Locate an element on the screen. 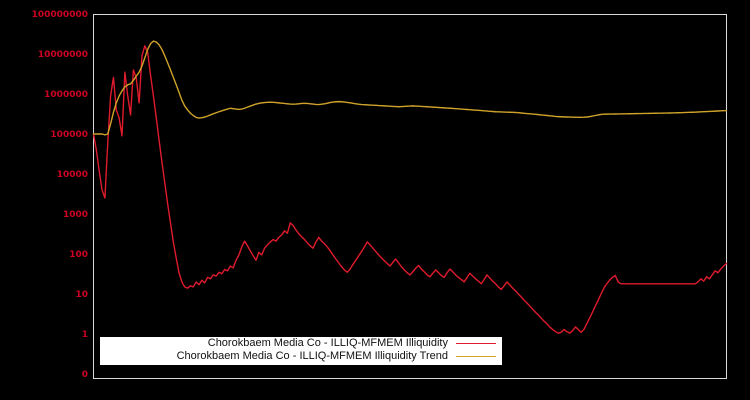 This screenshot has height=400, width=750. y-tick-label: 100000 is located at coordinates (69, 135).